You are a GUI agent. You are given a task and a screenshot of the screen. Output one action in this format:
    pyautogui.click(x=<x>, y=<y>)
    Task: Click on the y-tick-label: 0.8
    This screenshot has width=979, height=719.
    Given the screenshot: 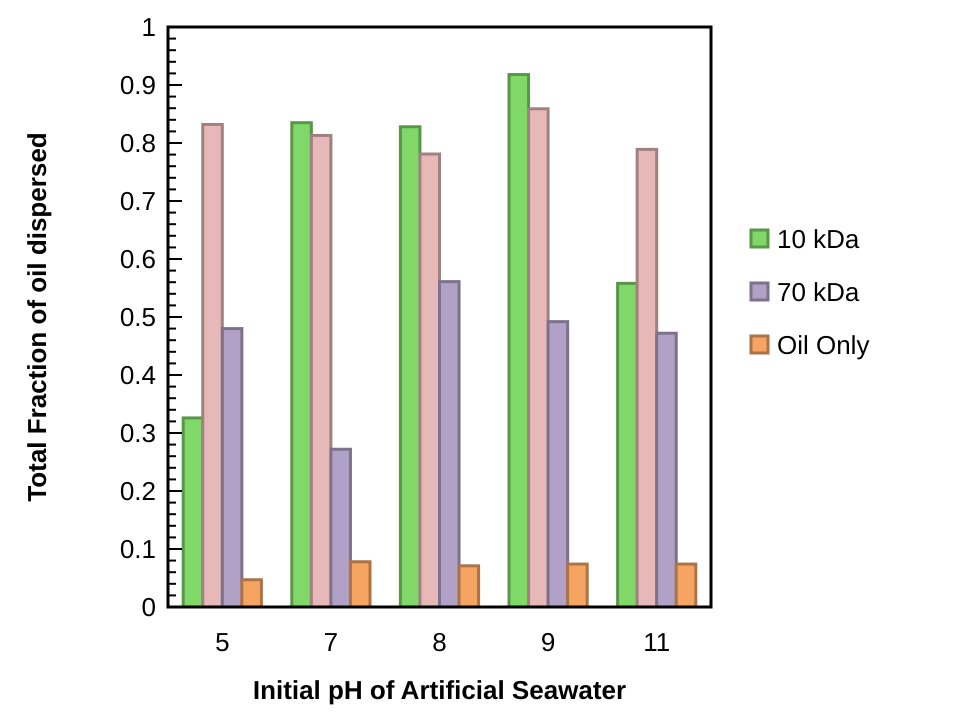 What is the action you would take?
    pyautogui.click(x=138, y=143)
    